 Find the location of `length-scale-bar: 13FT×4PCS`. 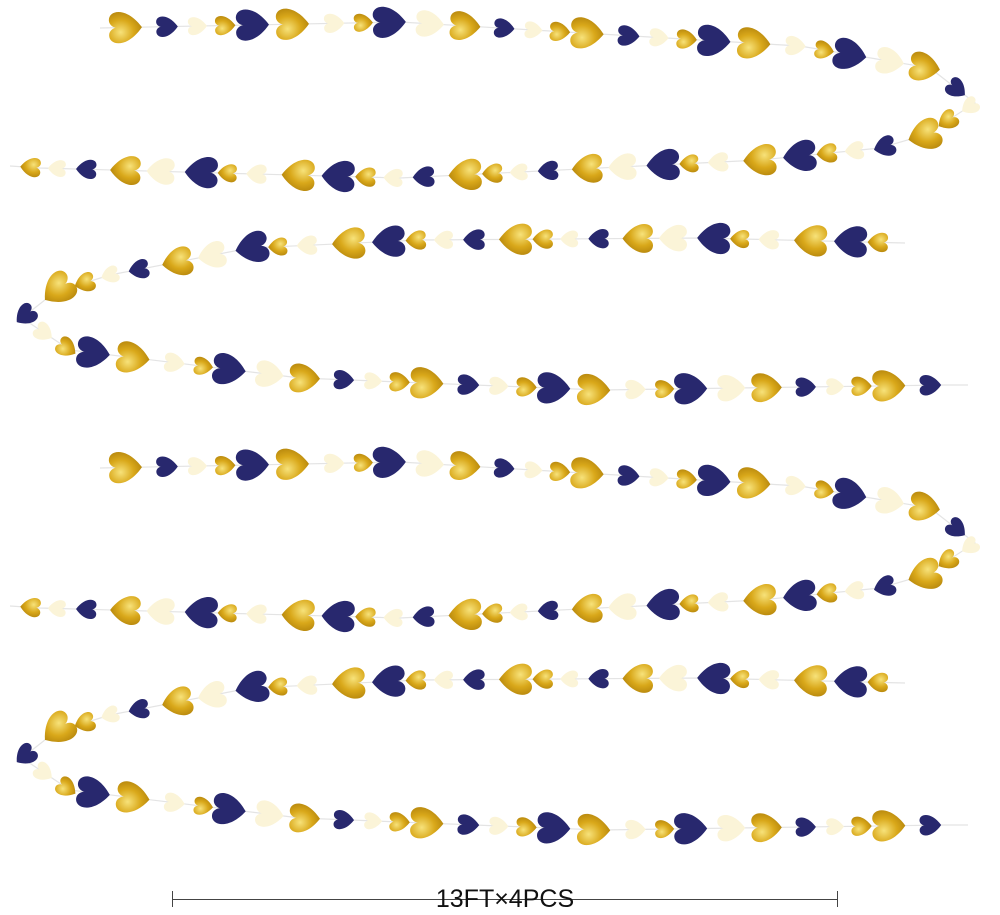

length-scale-bar: 13FT×4PCS is located at coordinates (505, 900).